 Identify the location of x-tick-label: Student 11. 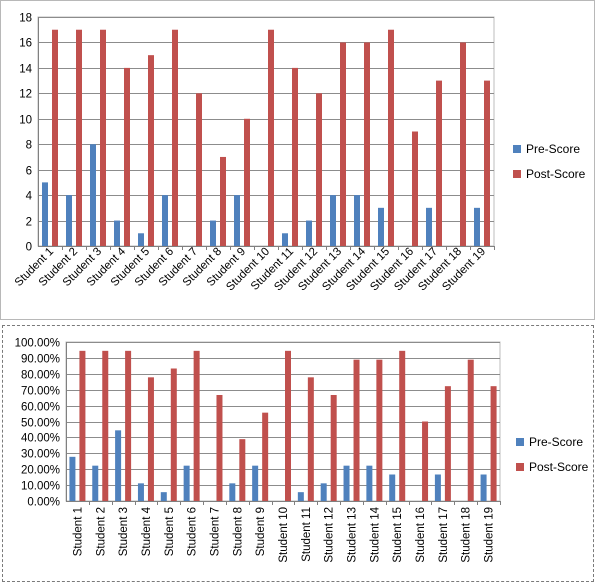
(307, 534).